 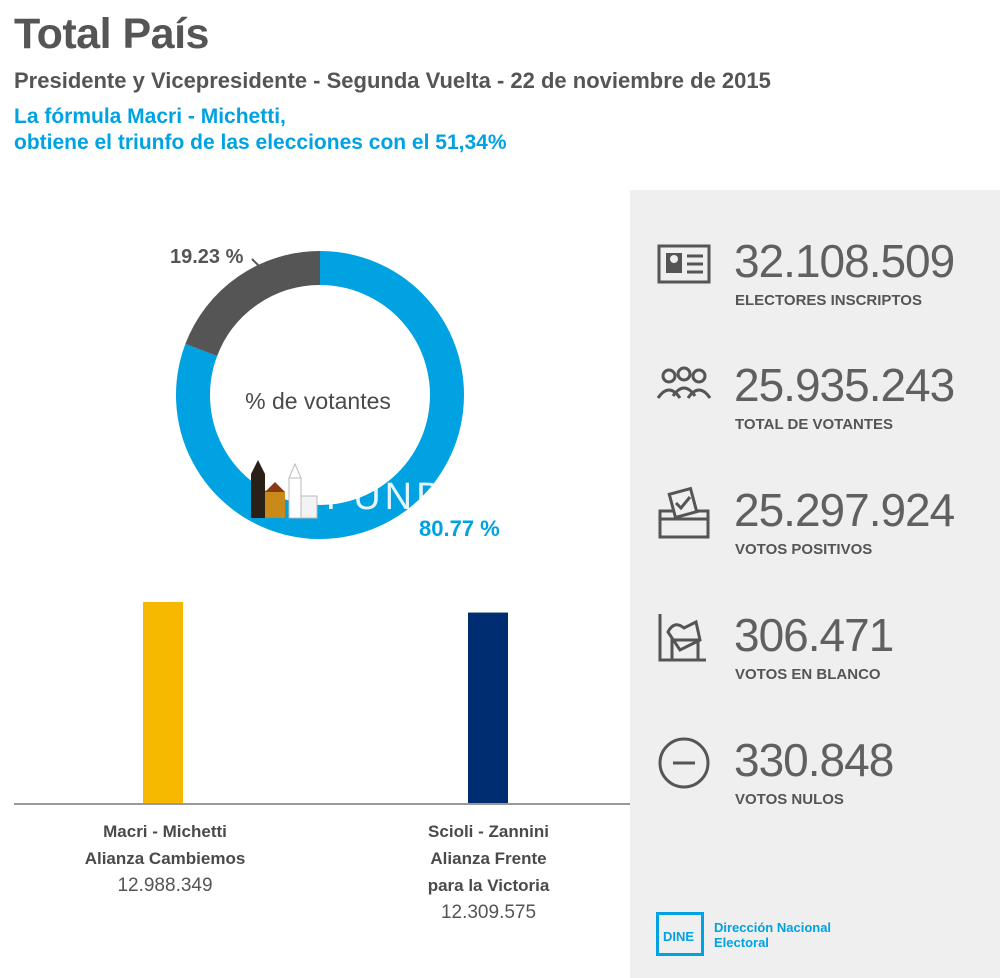 I want to click on dine-logo-text: Dirección Nacional Electoral, so click(x=804, y=935).